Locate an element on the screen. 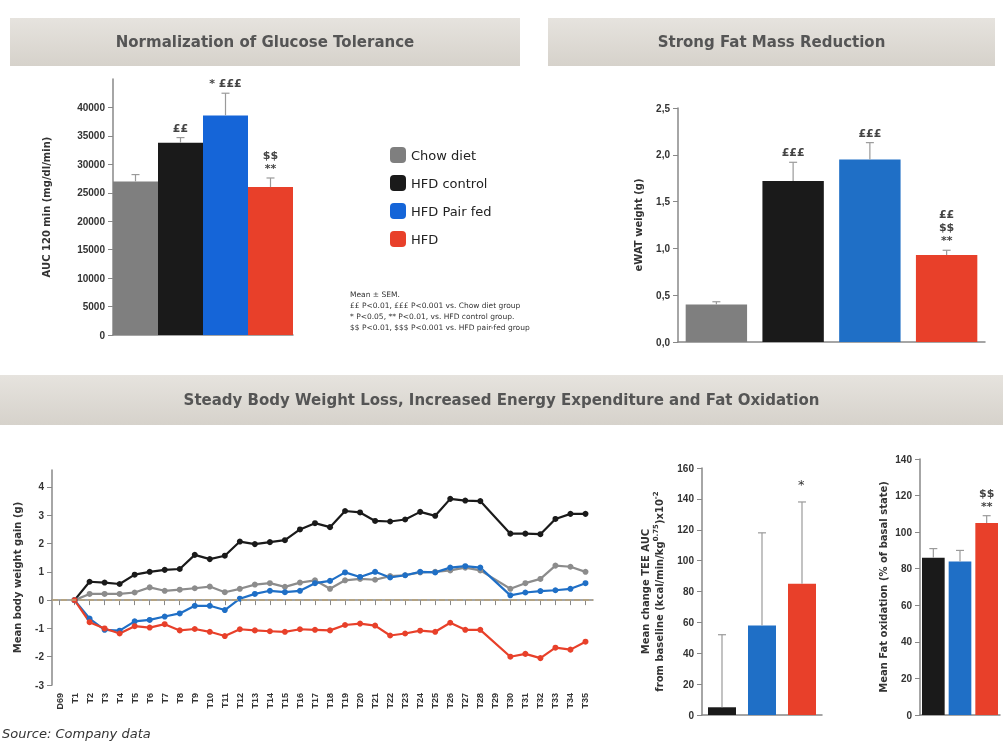 The image size is (1003, 744). y-tick-label: 1 is located at coordinates (41, 572).